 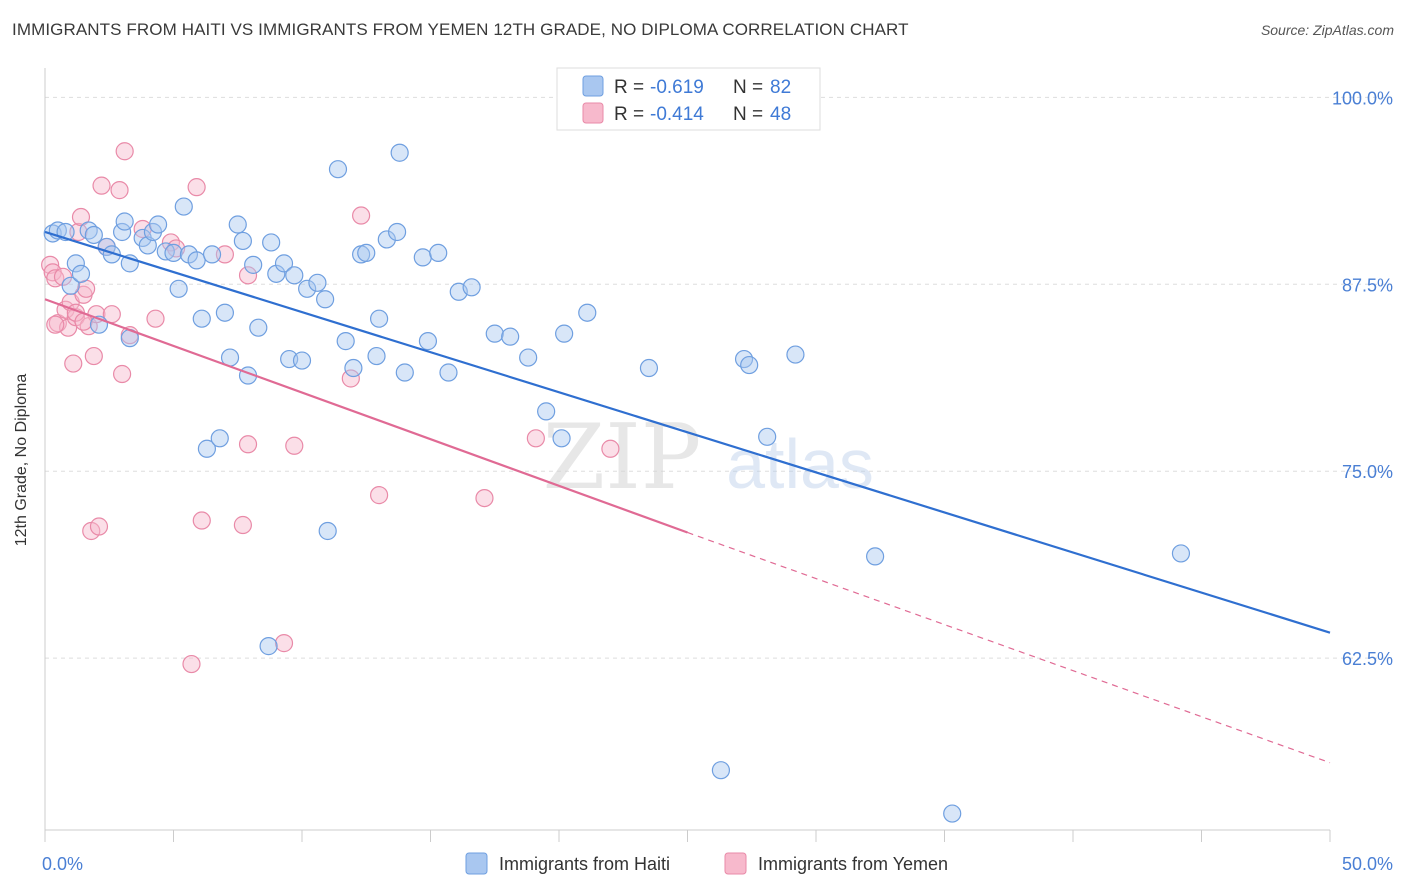 What do you see at coordinates (62, 864) in the screenshot?
I see `x-tick-label-0: 0.0%` at bounding box center [62, 864].